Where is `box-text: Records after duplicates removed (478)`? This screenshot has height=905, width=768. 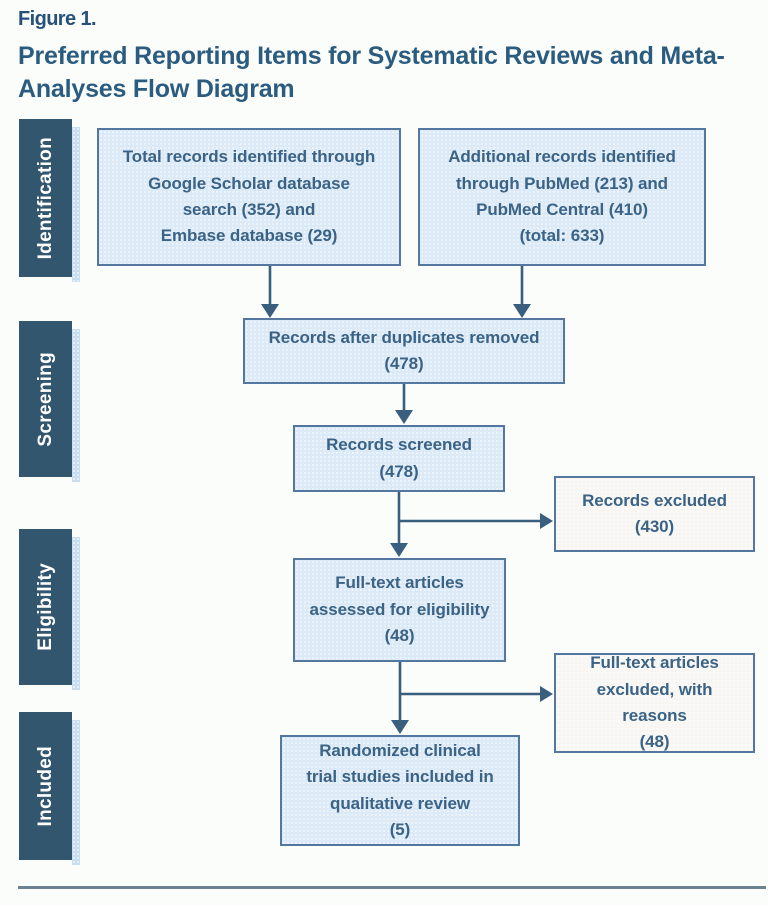 box-text: Records after duplicates removed (478) is located at coordinates (404, 350).